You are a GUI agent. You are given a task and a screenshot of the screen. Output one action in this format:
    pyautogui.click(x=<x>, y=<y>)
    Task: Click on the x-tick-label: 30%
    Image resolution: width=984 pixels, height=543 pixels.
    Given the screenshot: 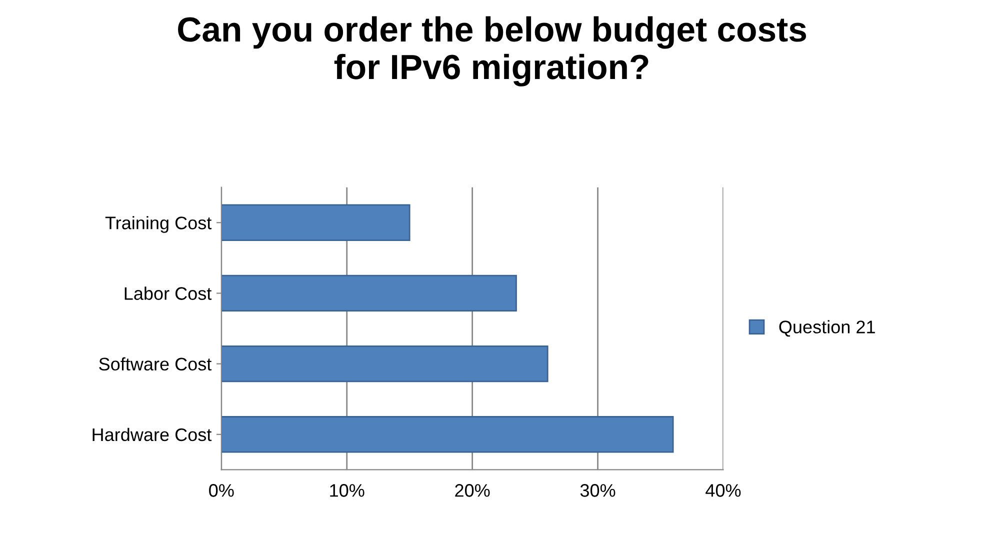 What is the action you would take?
    pyautogui.click(x=598, y=490)
    